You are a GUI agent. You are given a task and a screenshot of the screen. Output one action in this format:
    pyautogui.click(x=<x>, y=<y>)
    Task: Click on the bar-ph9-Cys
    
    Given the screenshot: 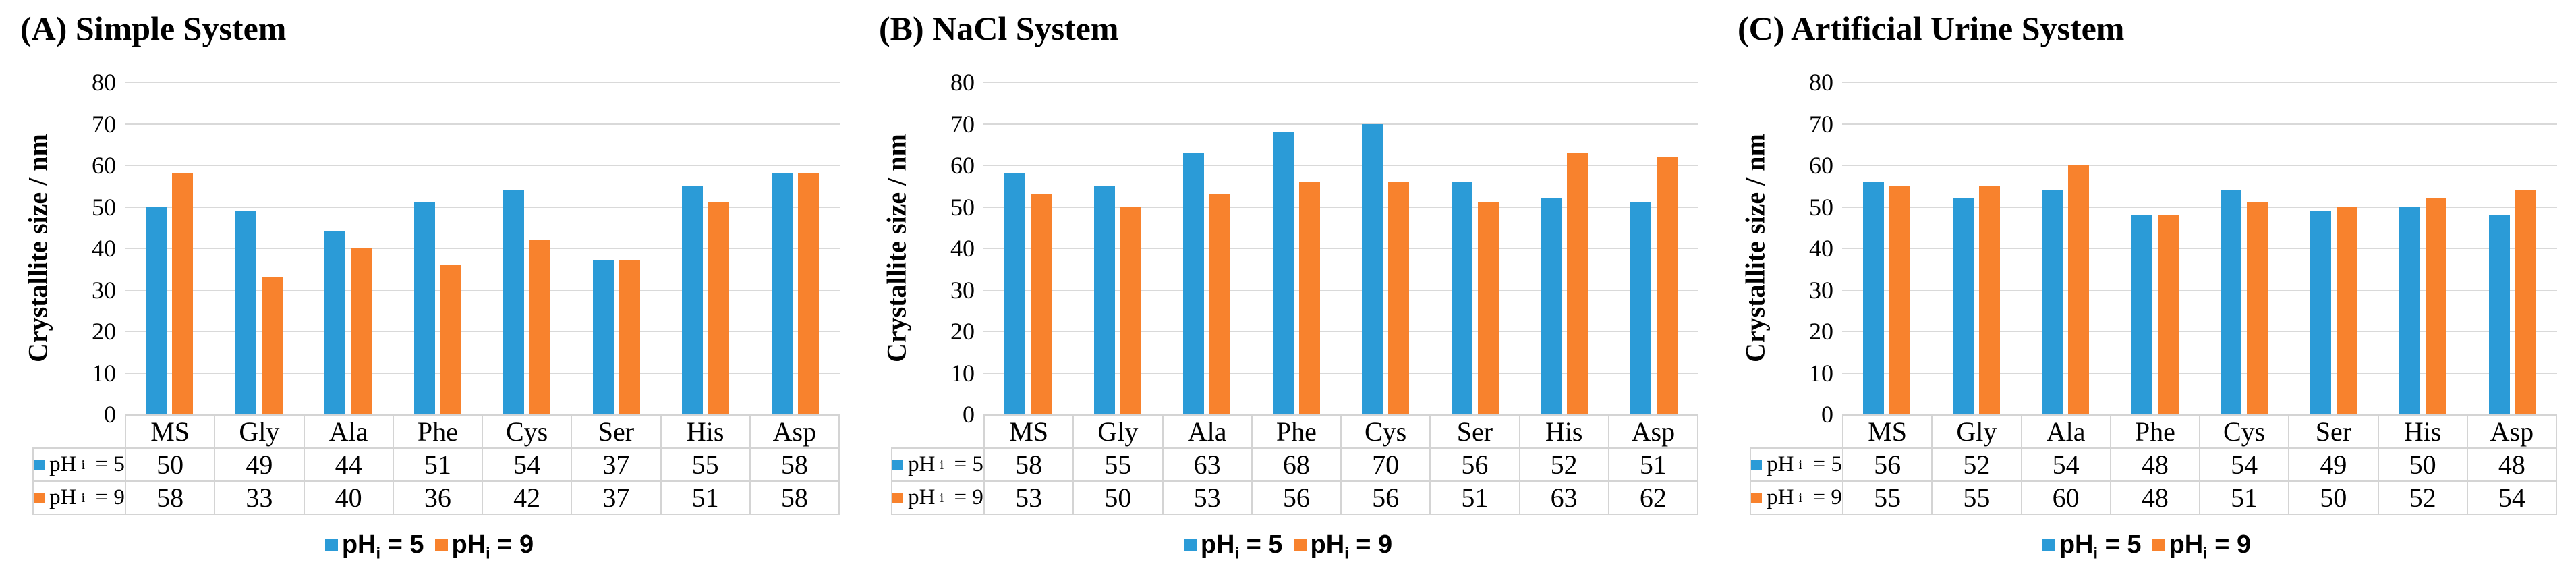 What is the action you would take?
    pyautogui.click(x=2257, y=308)
    